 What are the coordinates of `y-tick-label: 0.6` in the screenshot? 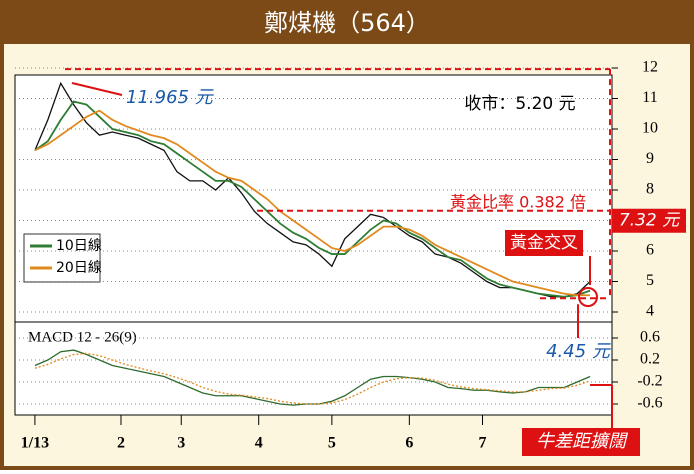 It's located at (650, 337).